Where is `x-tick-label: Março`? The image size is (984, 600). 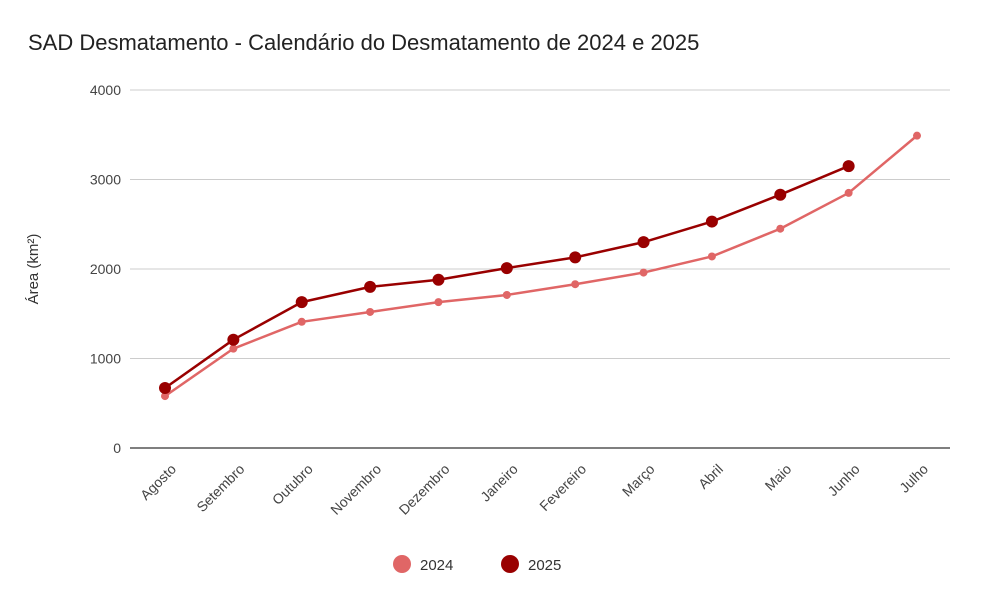
x-tick-label: Março is located at coordinates (638, 480).